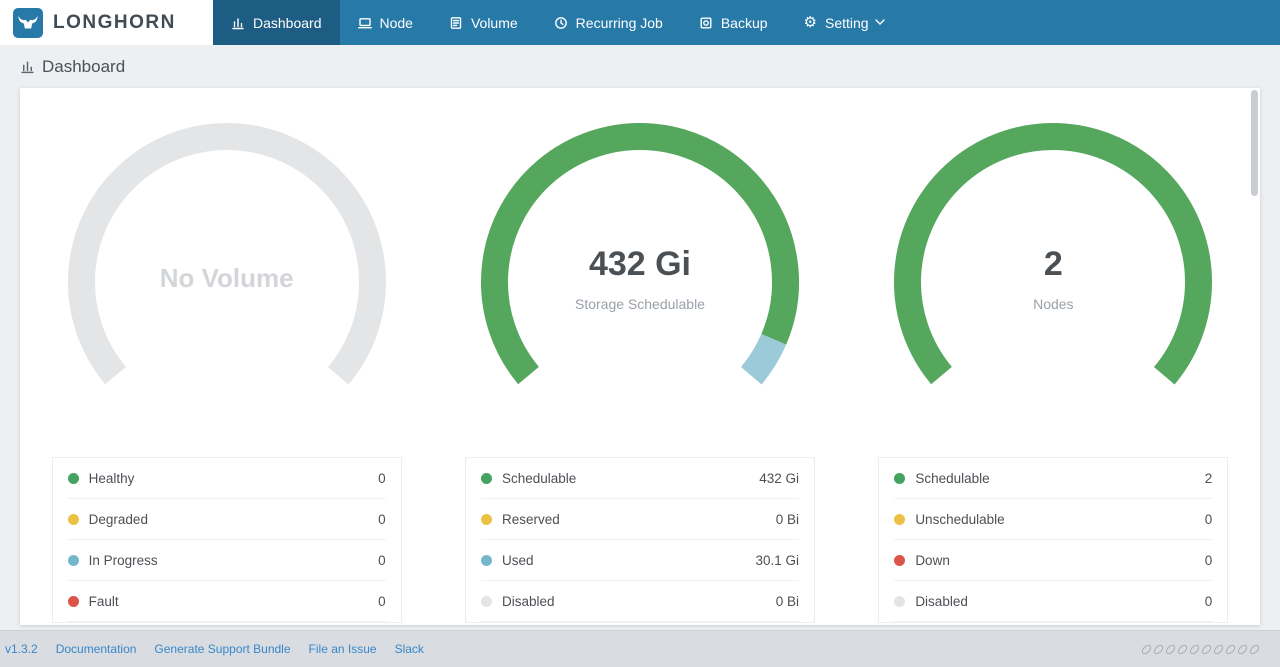 The width and height of the screenshot is (1280, 667). Describe the element at coordinates (1053, 478) in the screenshot. I see `legend-row-schedulable: Schedulable 2` at that location.